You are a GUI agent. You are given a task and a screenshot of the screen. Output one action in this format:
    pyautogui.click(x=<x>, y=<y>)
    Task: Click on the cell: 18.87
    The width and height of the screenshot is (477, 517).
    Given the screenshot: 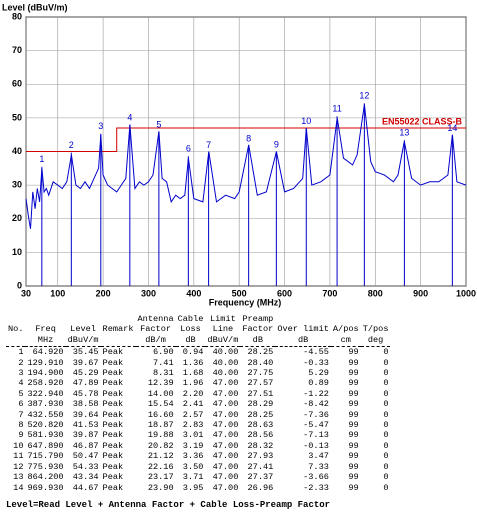 What is the action you would take?
    pyautogui.click(x=160, y=425)
    